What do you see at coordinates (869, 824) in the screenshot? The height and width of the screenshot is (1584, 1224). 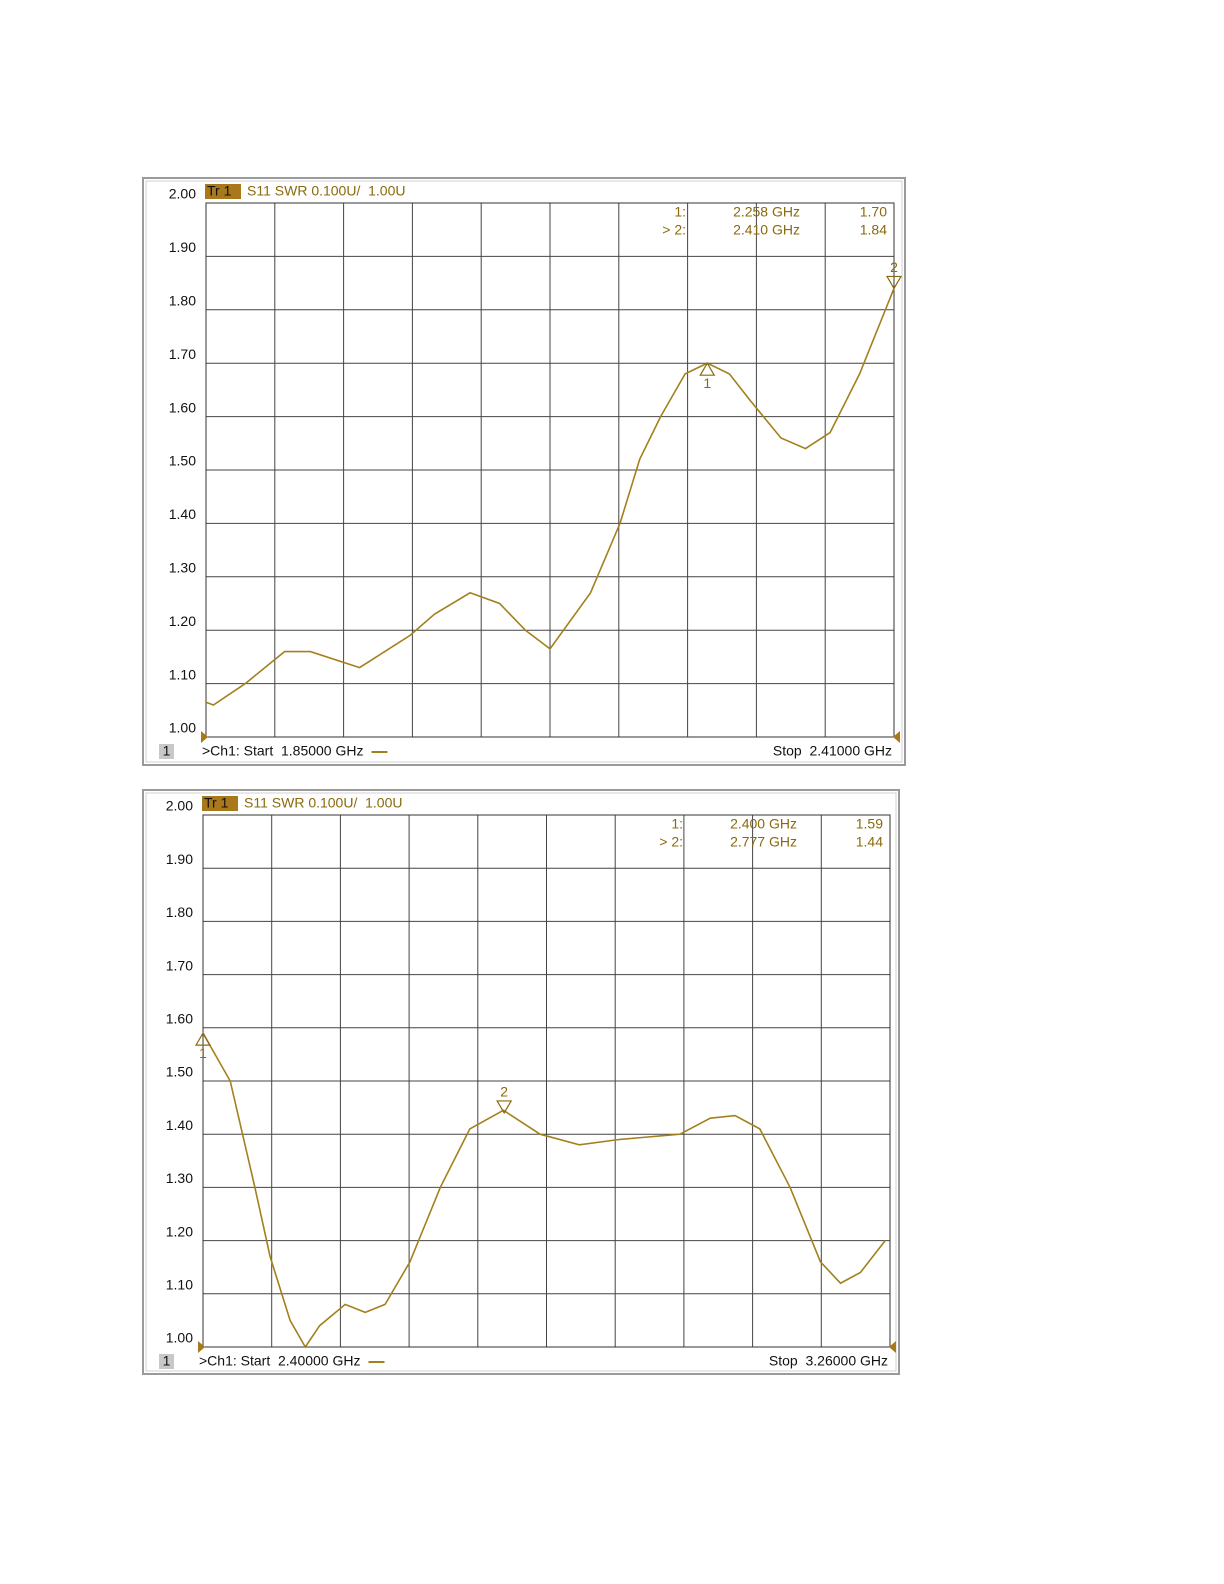 I see `marker-value: 1.59` at bounding box center [869, 824].